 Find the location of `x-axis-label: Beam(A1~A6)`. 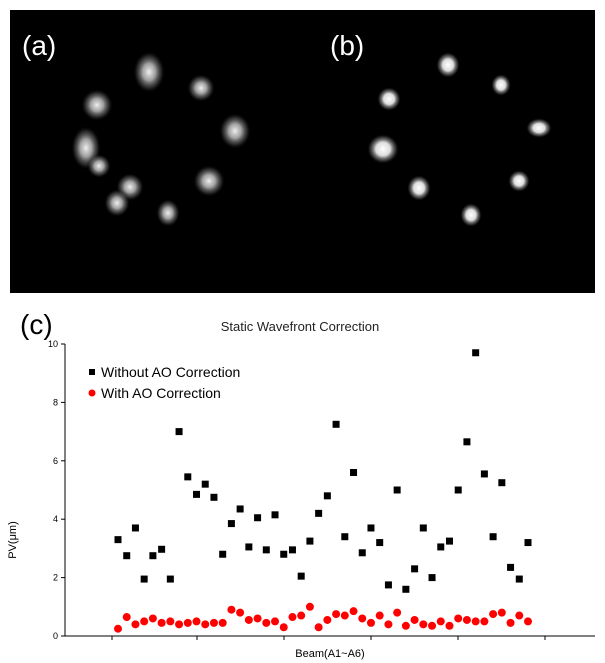

x-axis-label: Beam(A1~A6) is located at coordinates (329, 654).